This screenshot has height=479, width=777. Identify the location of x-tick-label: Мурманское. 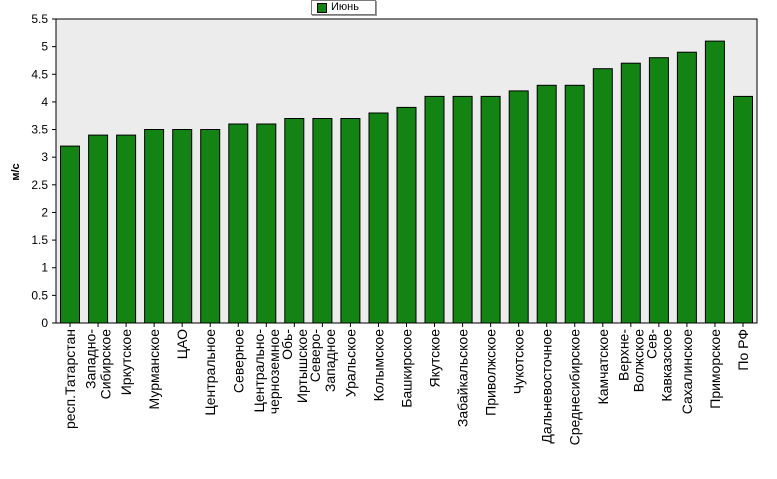
(154, 369).